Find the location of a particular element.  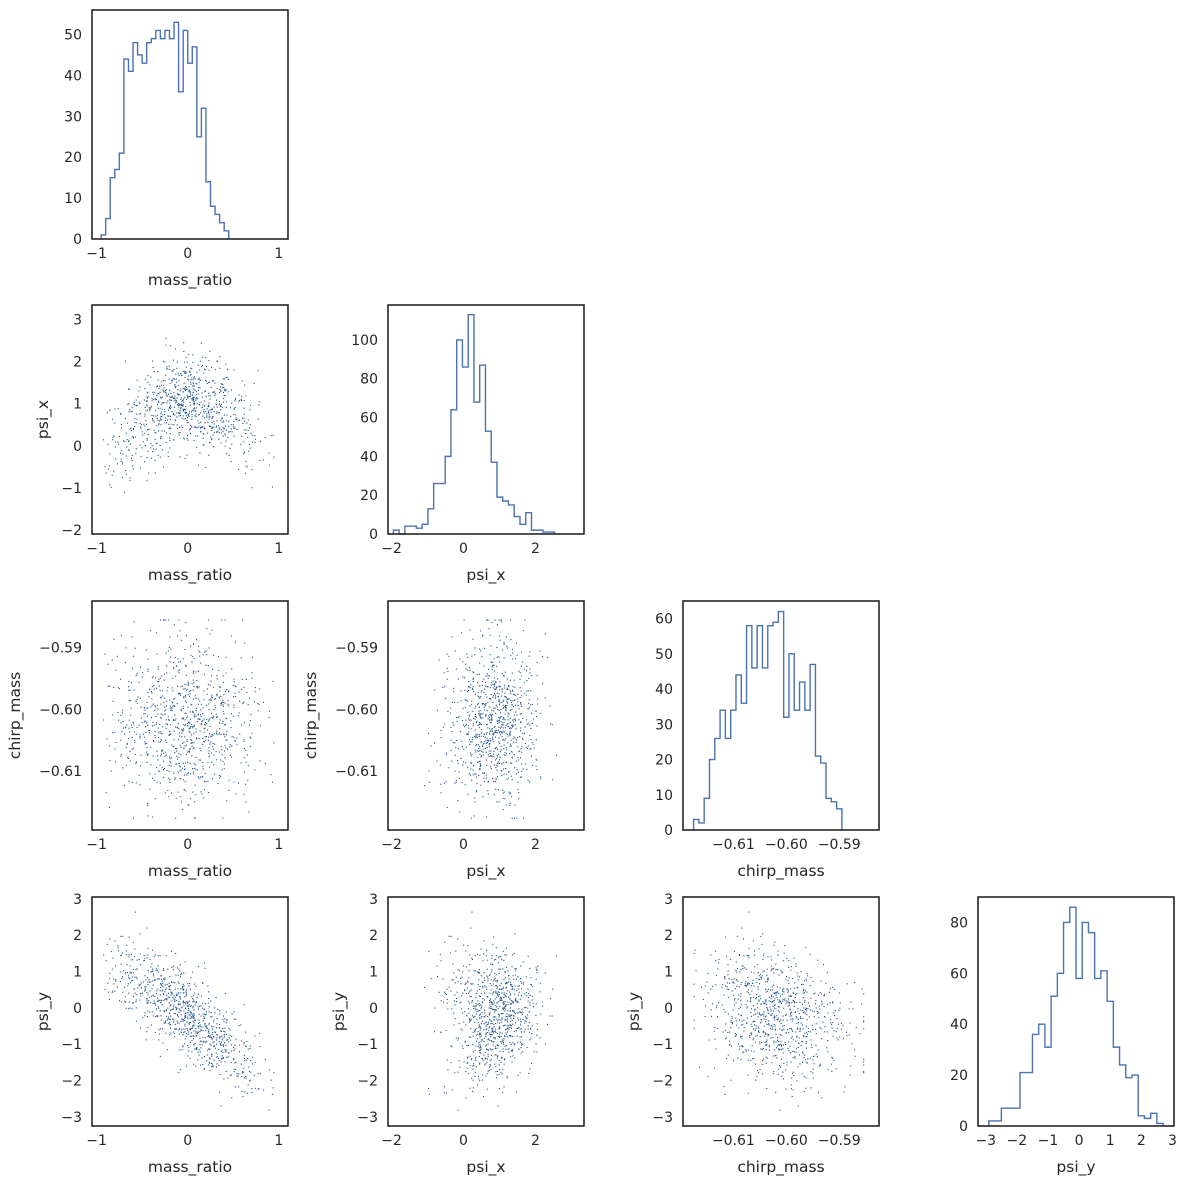

x-axis-label-psi_x: psi_x is located at coordinates (485, 1167).